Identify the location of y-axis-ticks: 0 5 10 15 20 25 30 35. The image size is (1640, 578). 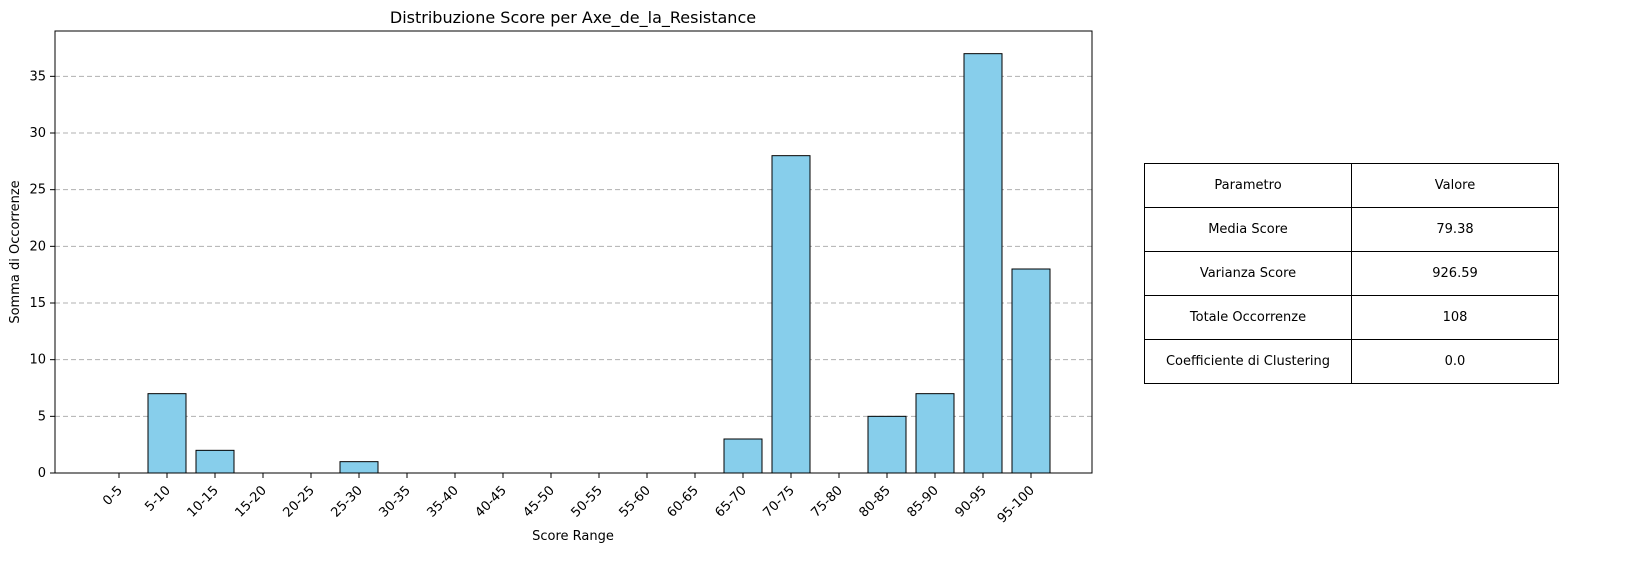
(42, 275).